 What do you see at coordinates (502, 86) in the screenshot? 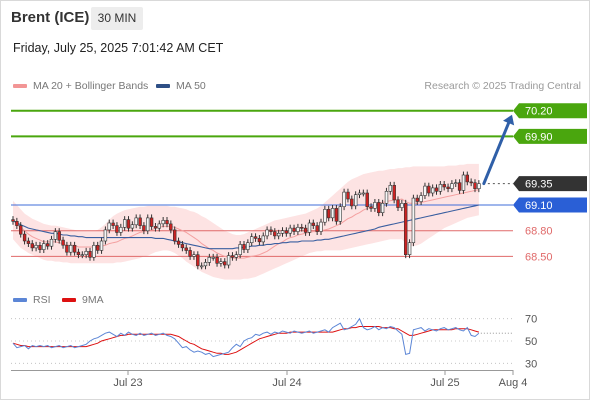
I see `credit-label: Research © 2025 Trading Central` at bounding box center [502, 86].